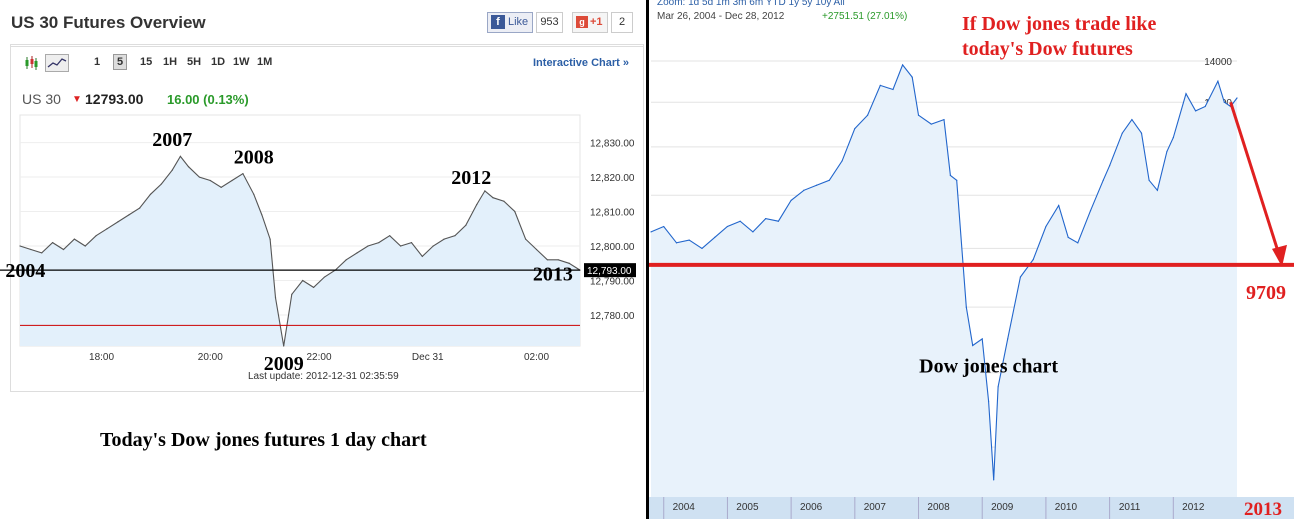  I want to click on range-button-5: 5, so click(120, 62).